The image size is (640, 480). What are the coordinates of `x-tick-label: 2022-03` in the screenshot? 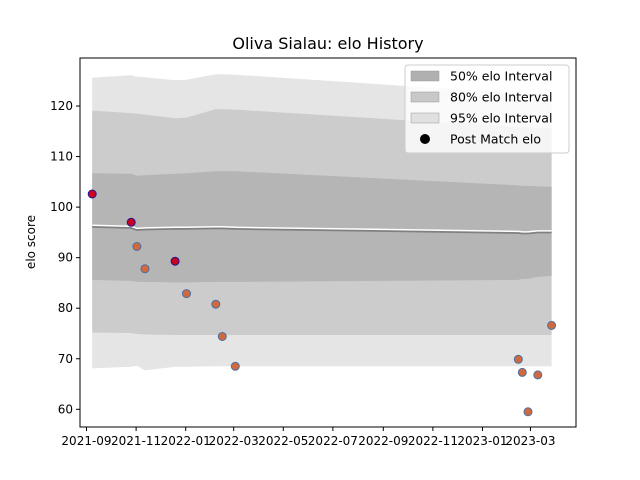 It's located at (234, 441).